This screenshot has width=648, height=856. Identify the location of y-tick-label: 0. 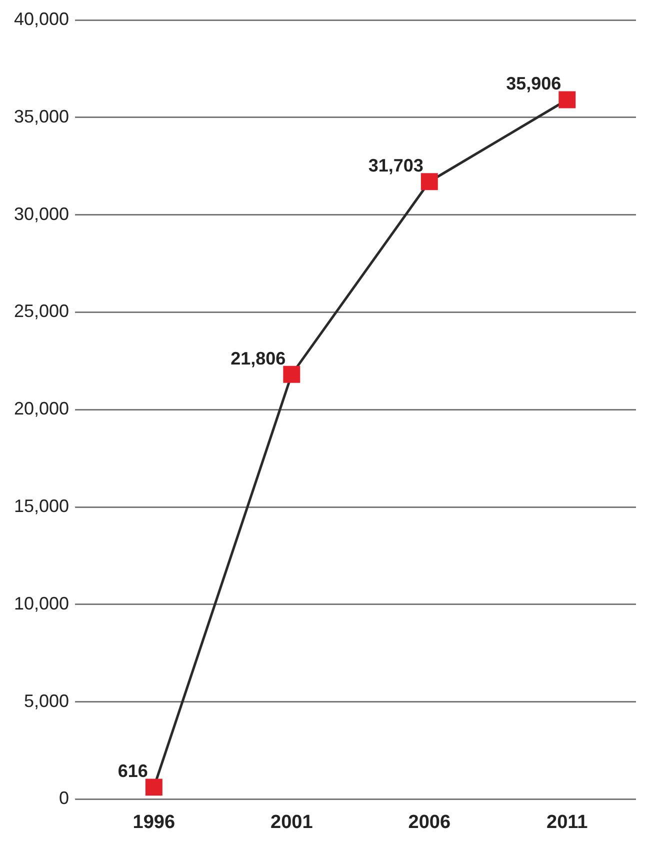
(64, 798).